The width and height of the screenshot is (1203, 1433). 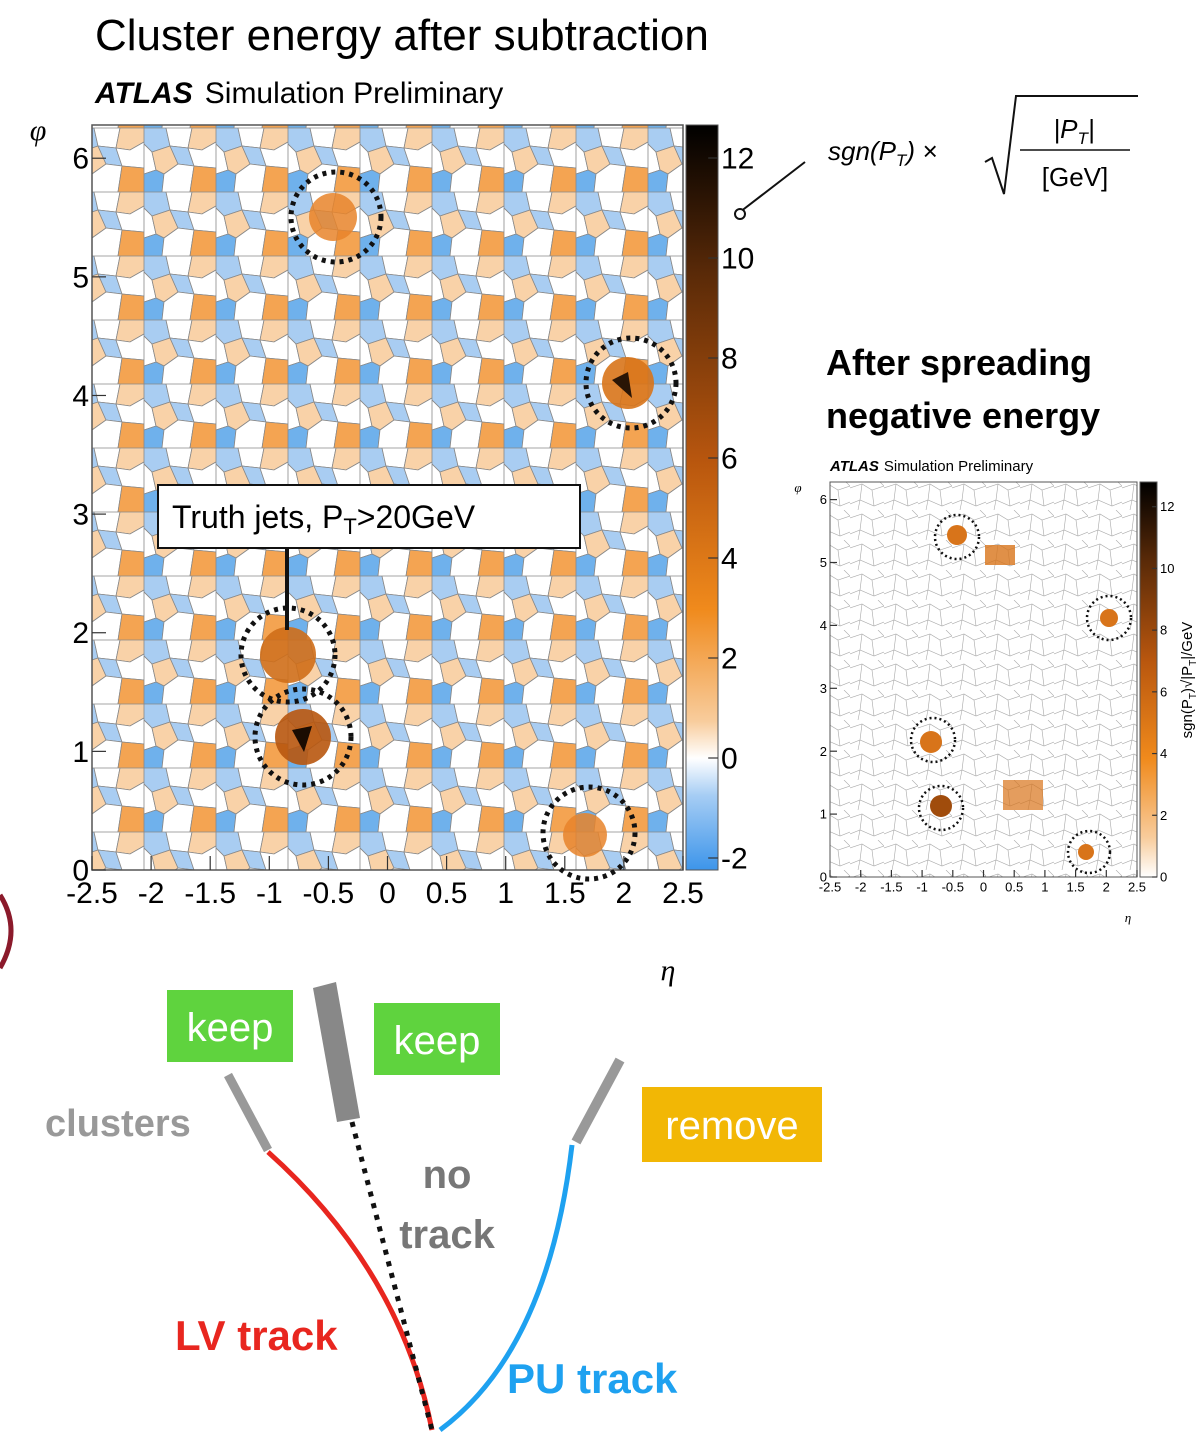 What do you see at coordinates (118, 1124) in the screenshot?
I see `clusters-label: clusters` at bounding box center [118, 1124].